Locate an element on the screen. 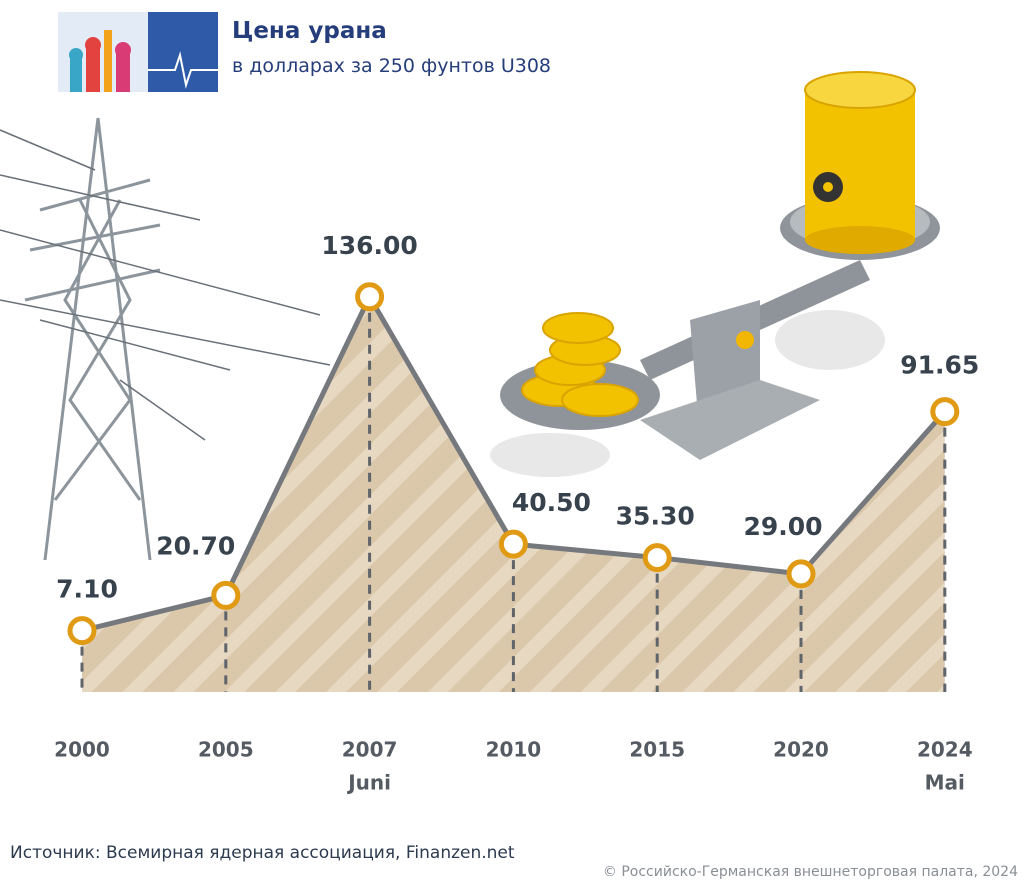  x-tick-label: 2005 is located at coordinates (226, 750).